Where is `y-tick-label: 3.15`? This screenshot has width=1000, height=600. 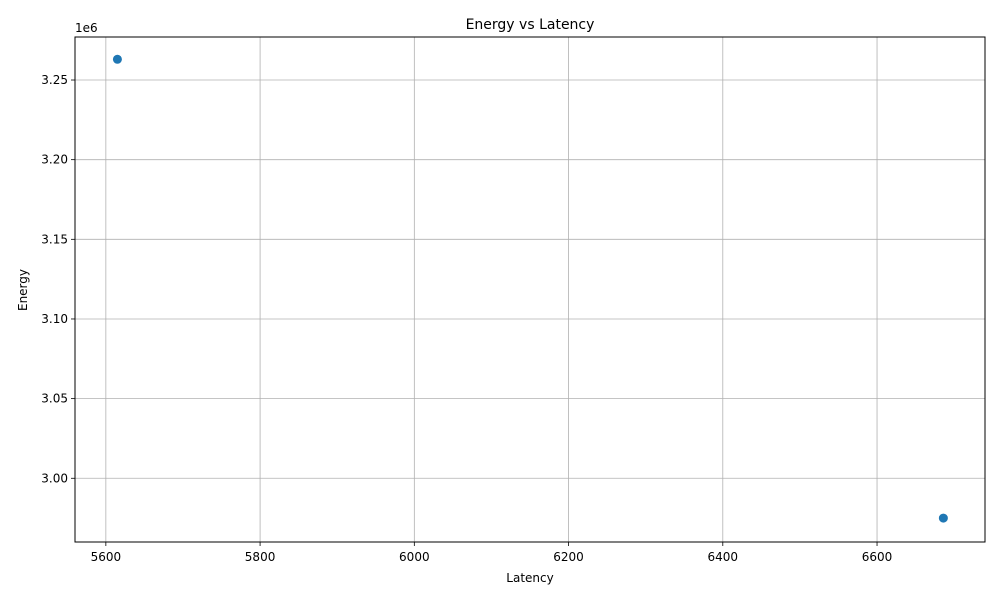 y-tick-label: 3.15 is located at coordinates (54, 239).